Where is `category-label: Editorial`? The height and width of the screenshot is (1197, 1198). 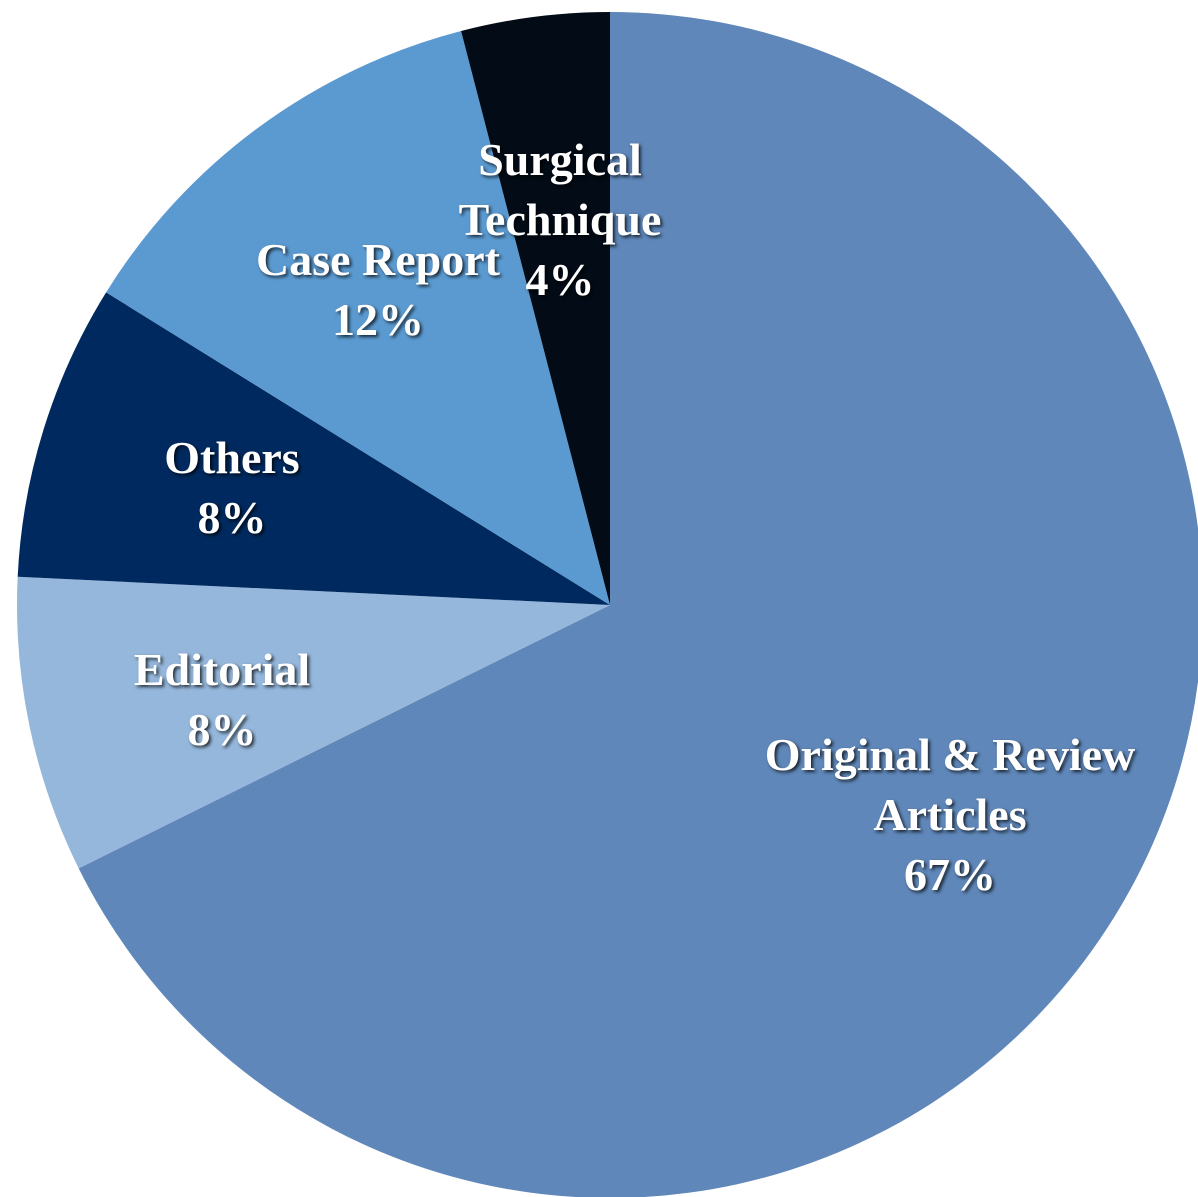
category-label: Editorial is located at coordinates (222, 669).